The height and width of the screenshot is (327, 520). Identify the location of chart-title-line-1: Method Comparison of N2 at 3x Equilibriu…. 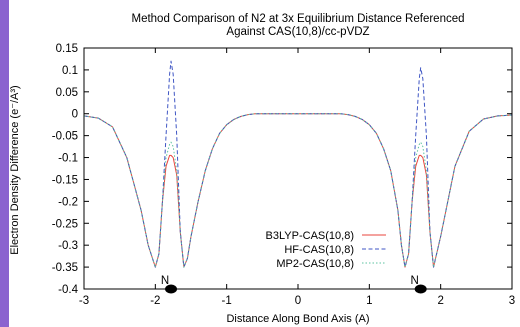
(297, 19).